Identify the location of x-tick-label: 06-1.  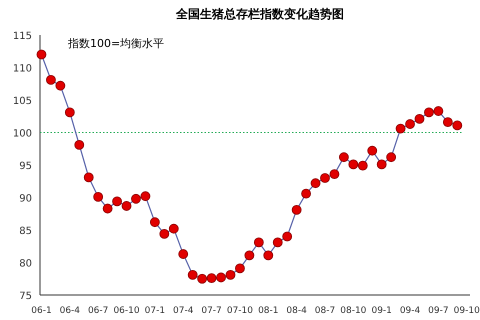
(41, 311).